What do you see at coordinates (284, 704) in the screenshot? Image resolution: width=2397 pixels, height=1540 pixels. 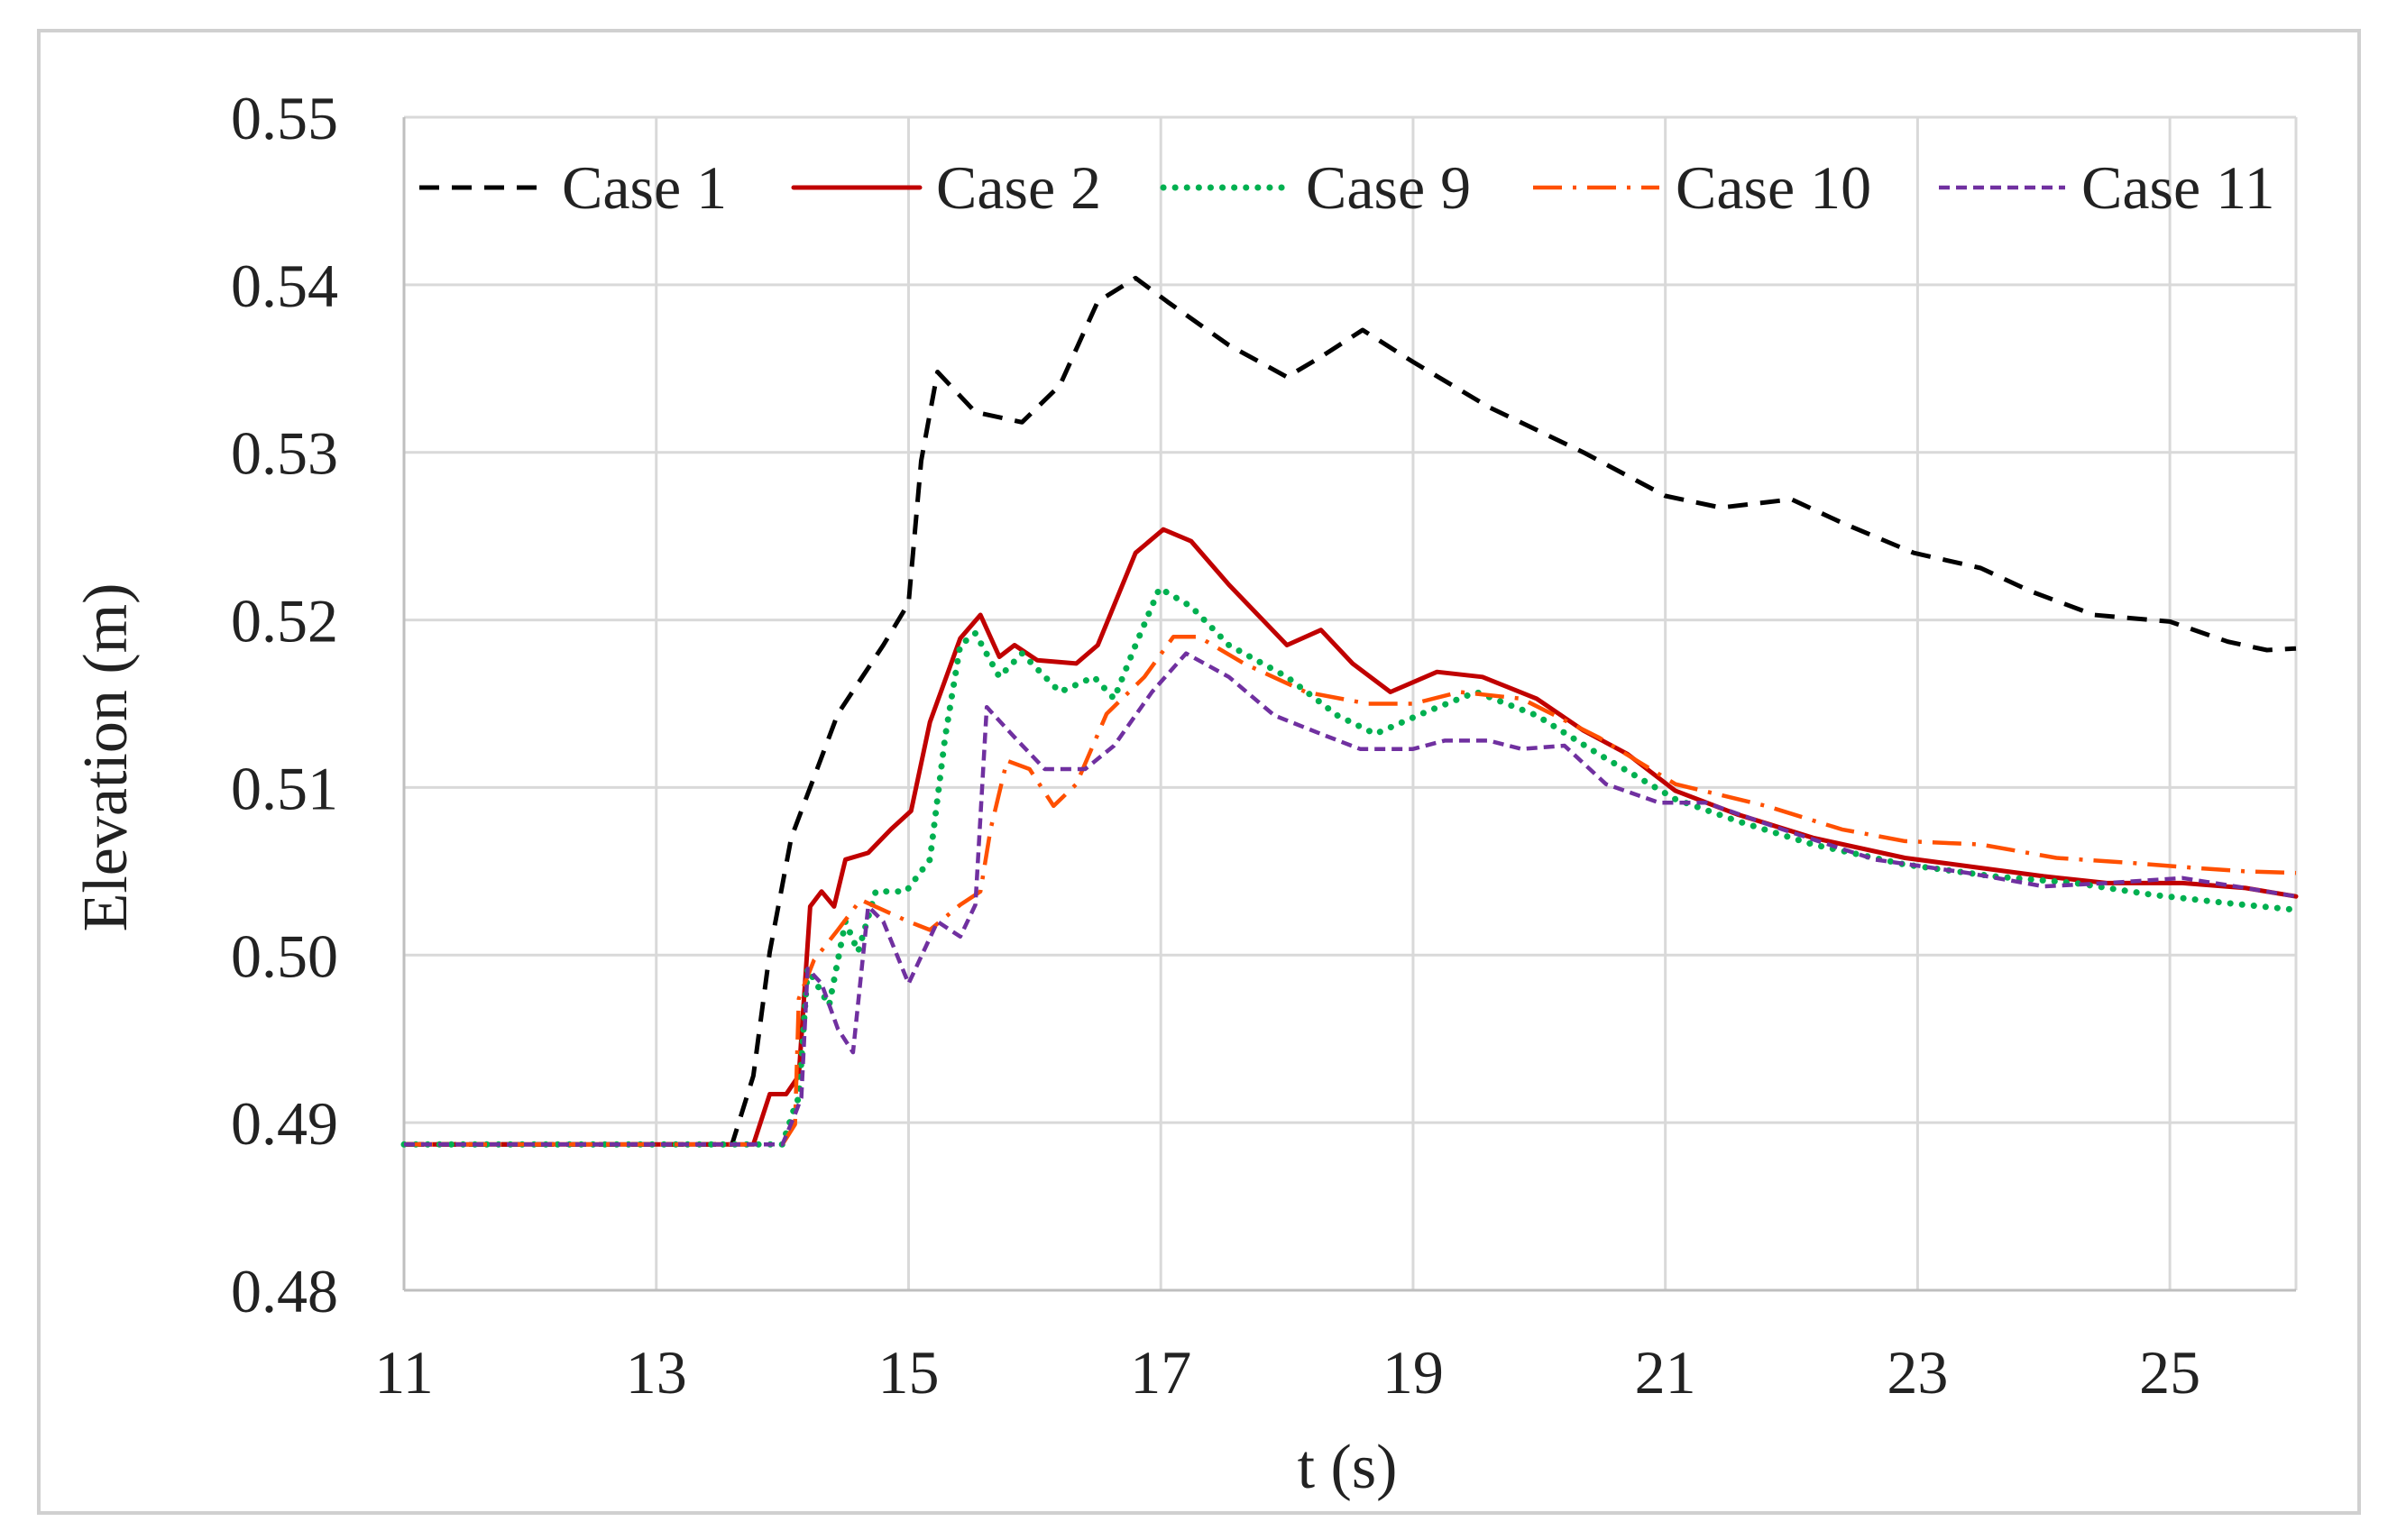 I see `y-tick-labels: 0.48 0.49 0.50 0.51 0.52 0.53 0.54 0.55` at bounding box center [284, 704].